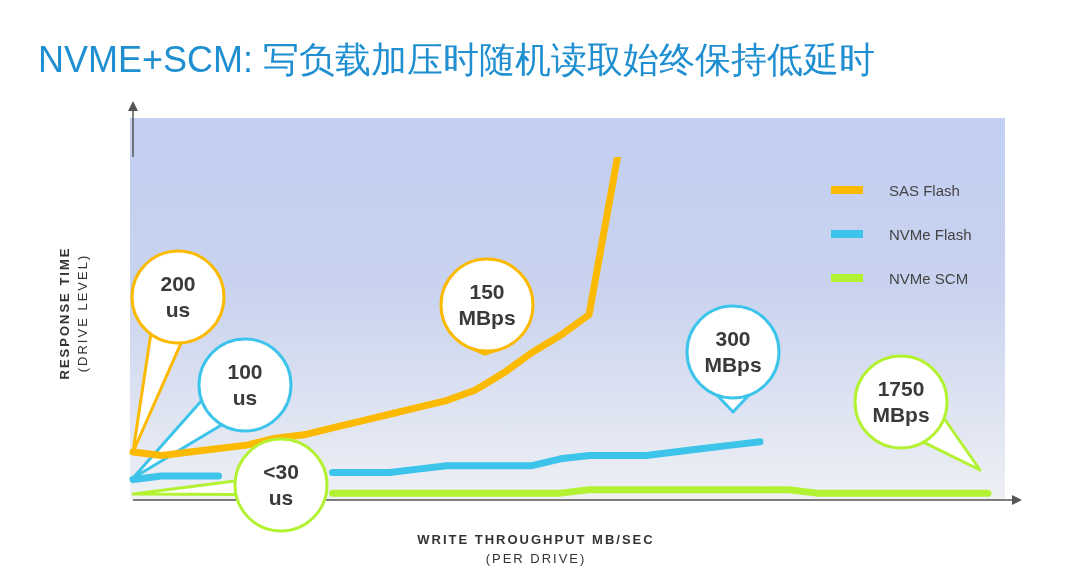  I want to click on annotation: 100 us, so click(245, 385).